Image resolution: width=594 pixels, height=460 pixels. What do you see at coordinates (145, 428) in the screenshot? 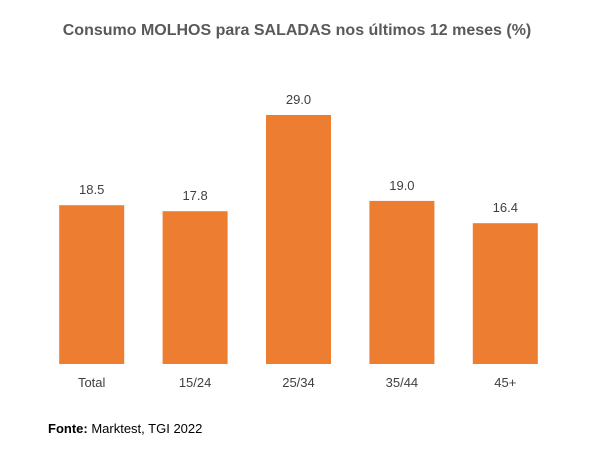
I see `source-text: Marktest, TGI 2022` at bounding box center [145, 428].